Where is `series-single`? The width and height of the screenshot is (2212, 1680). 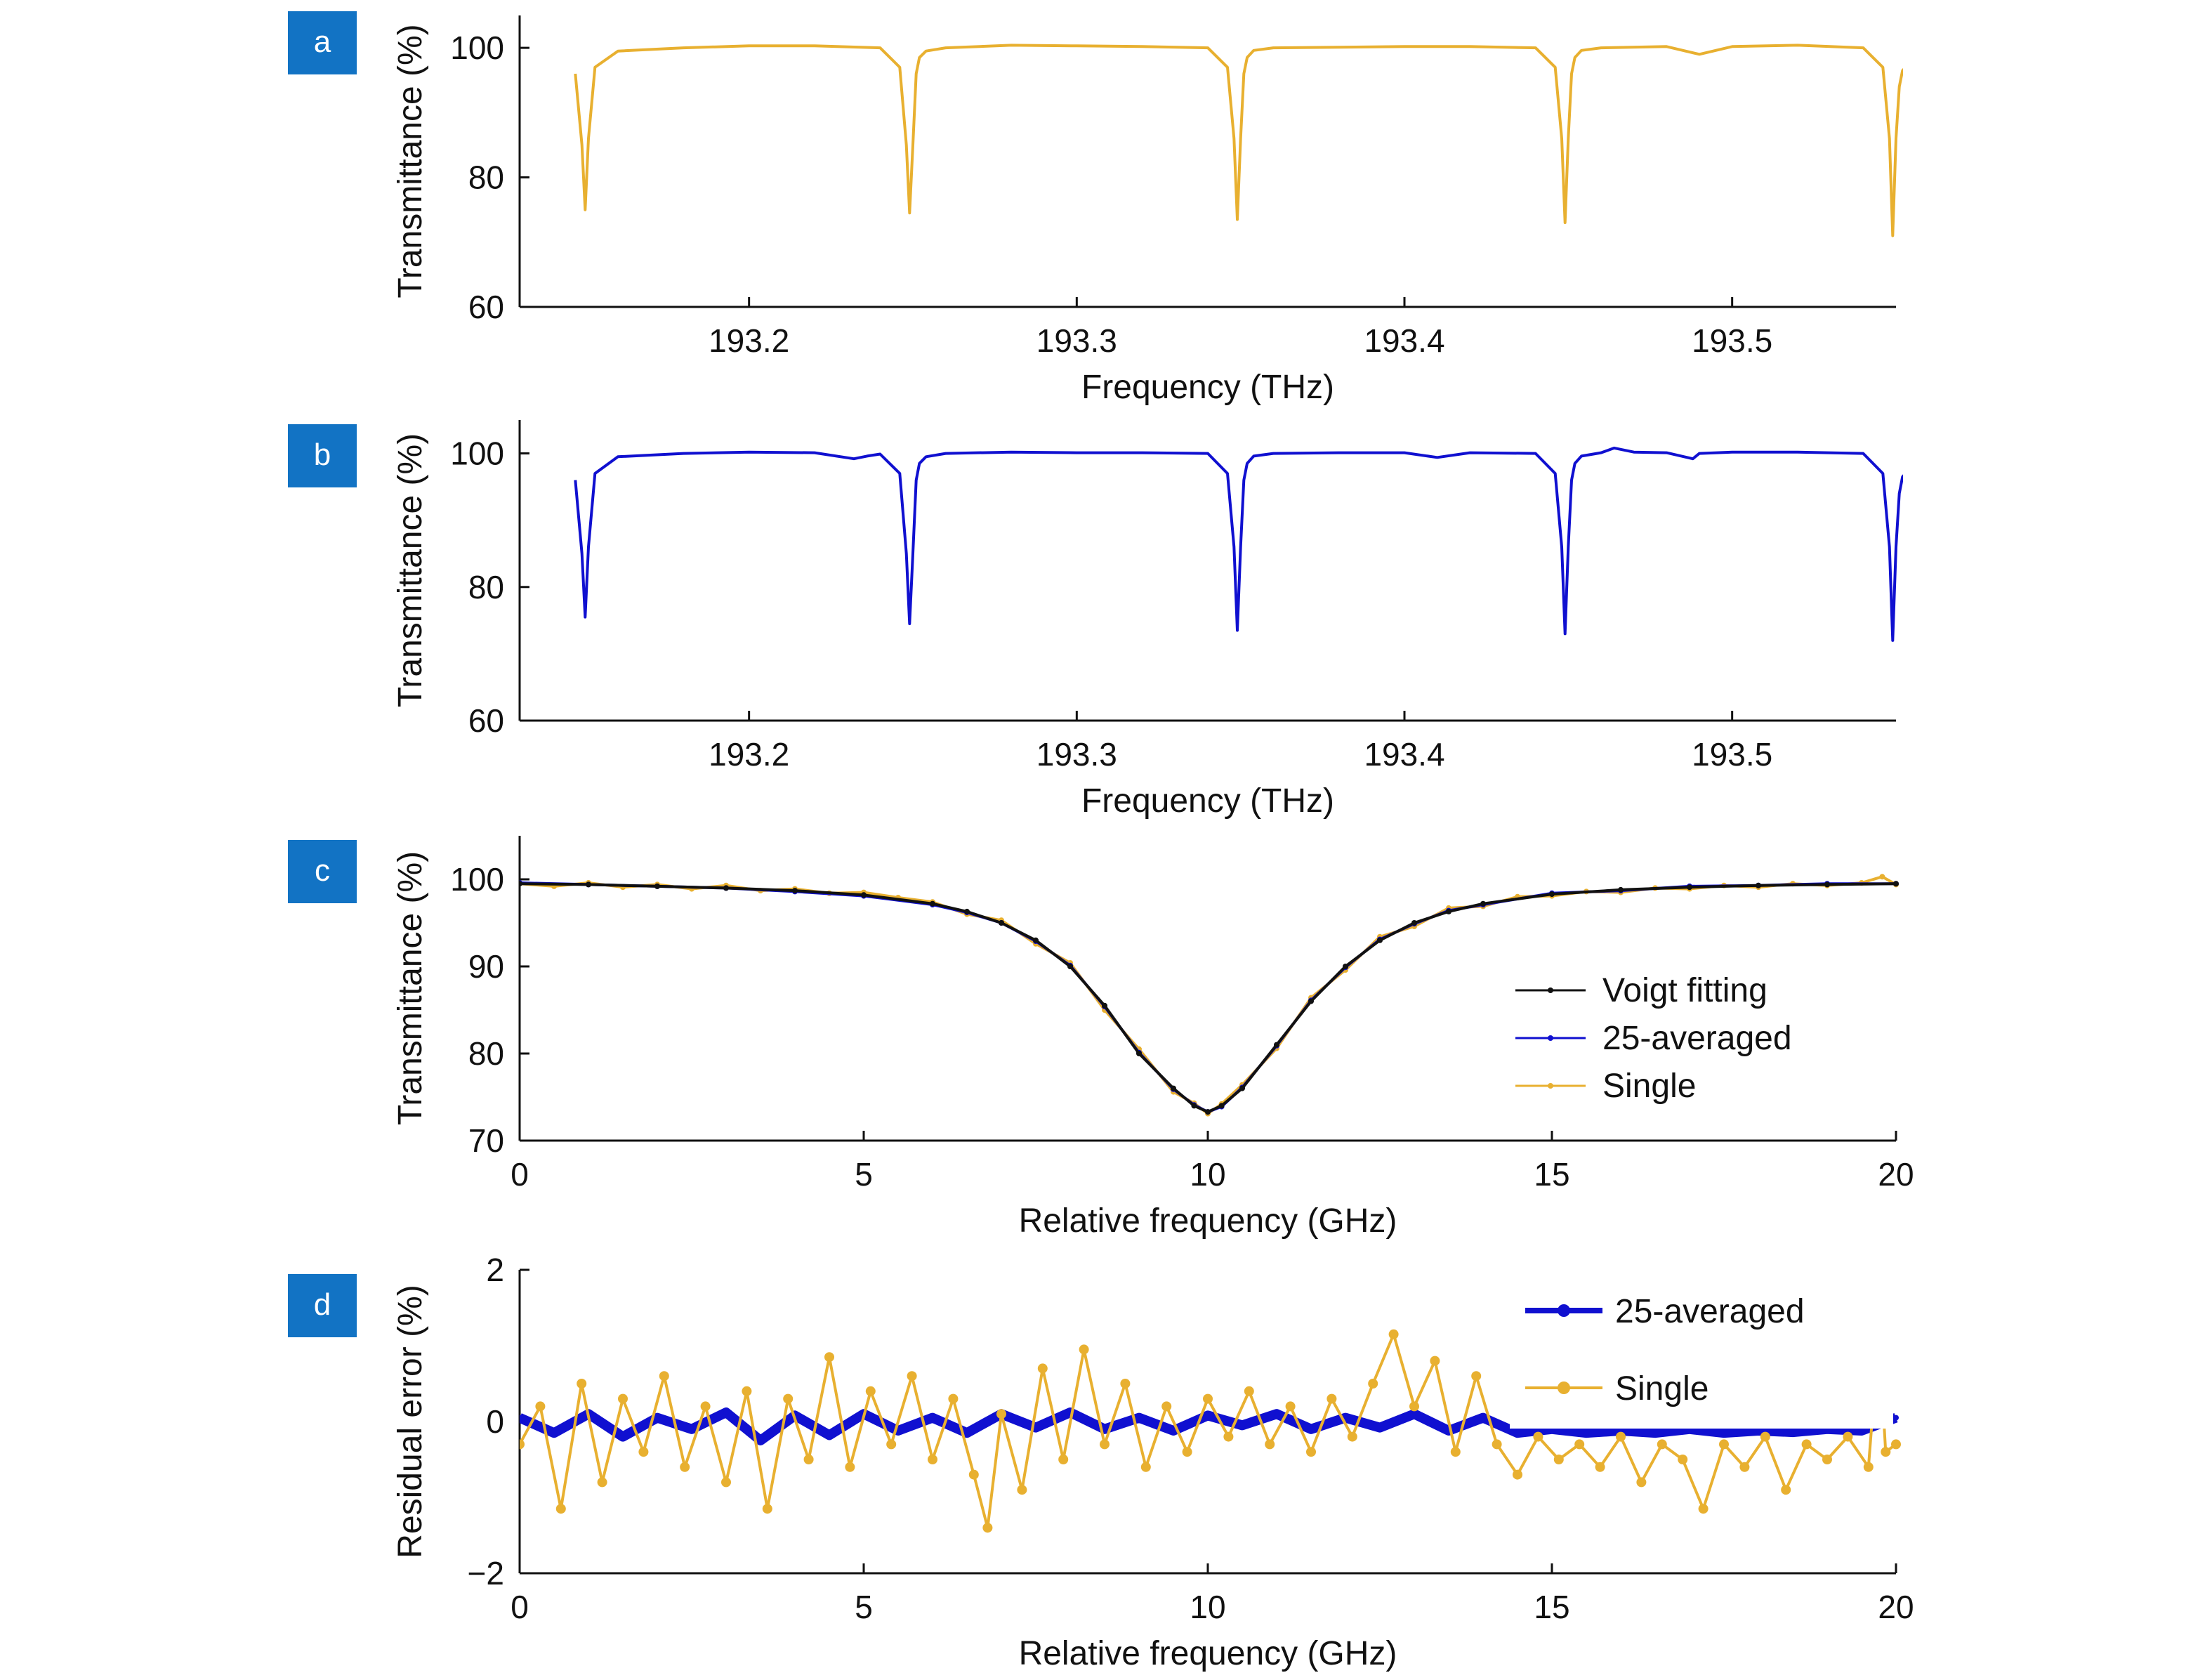 series-single is located at coordinates (1238, 140).